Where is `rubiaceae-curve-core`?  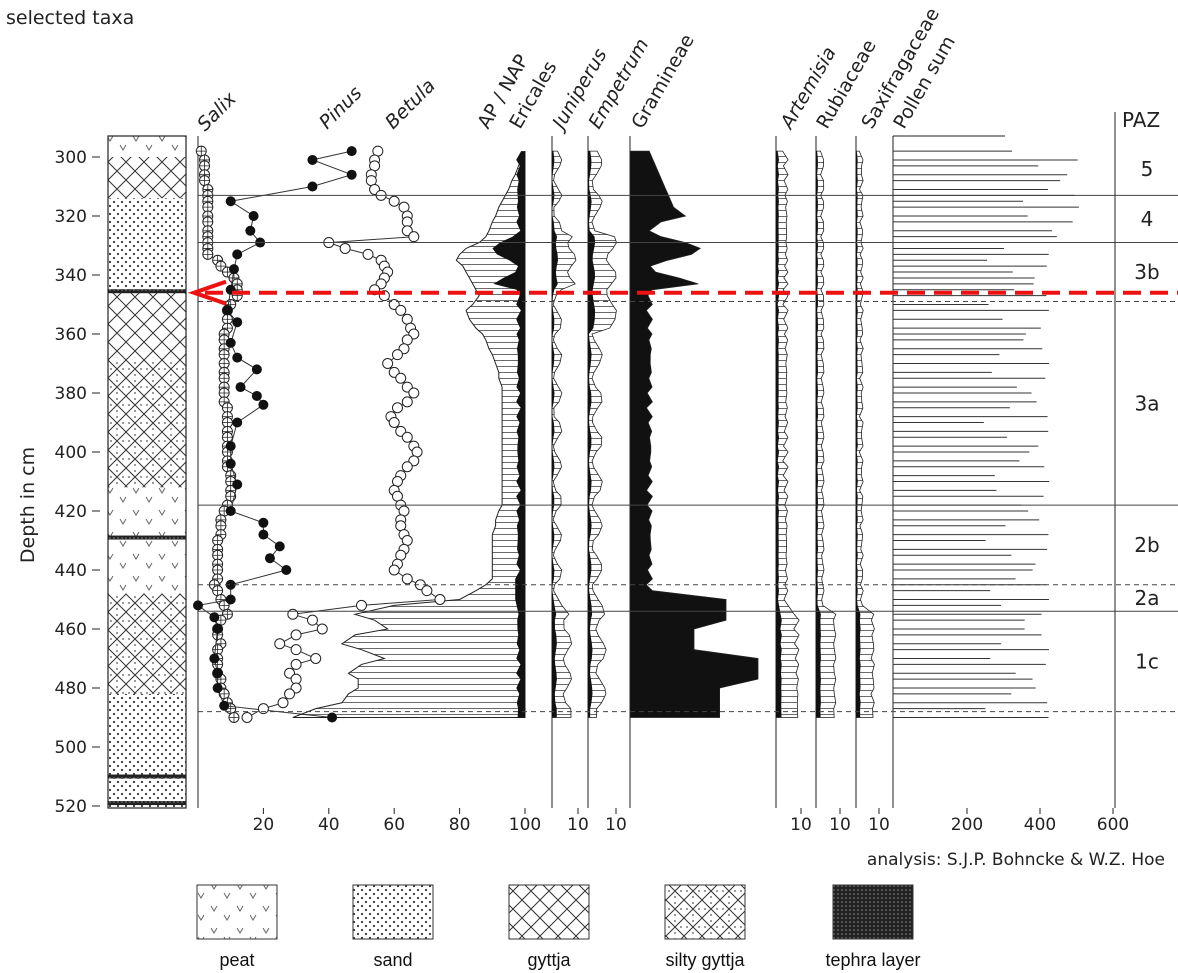
rubiaceae-curve-core is located at coordinates (818, 434).